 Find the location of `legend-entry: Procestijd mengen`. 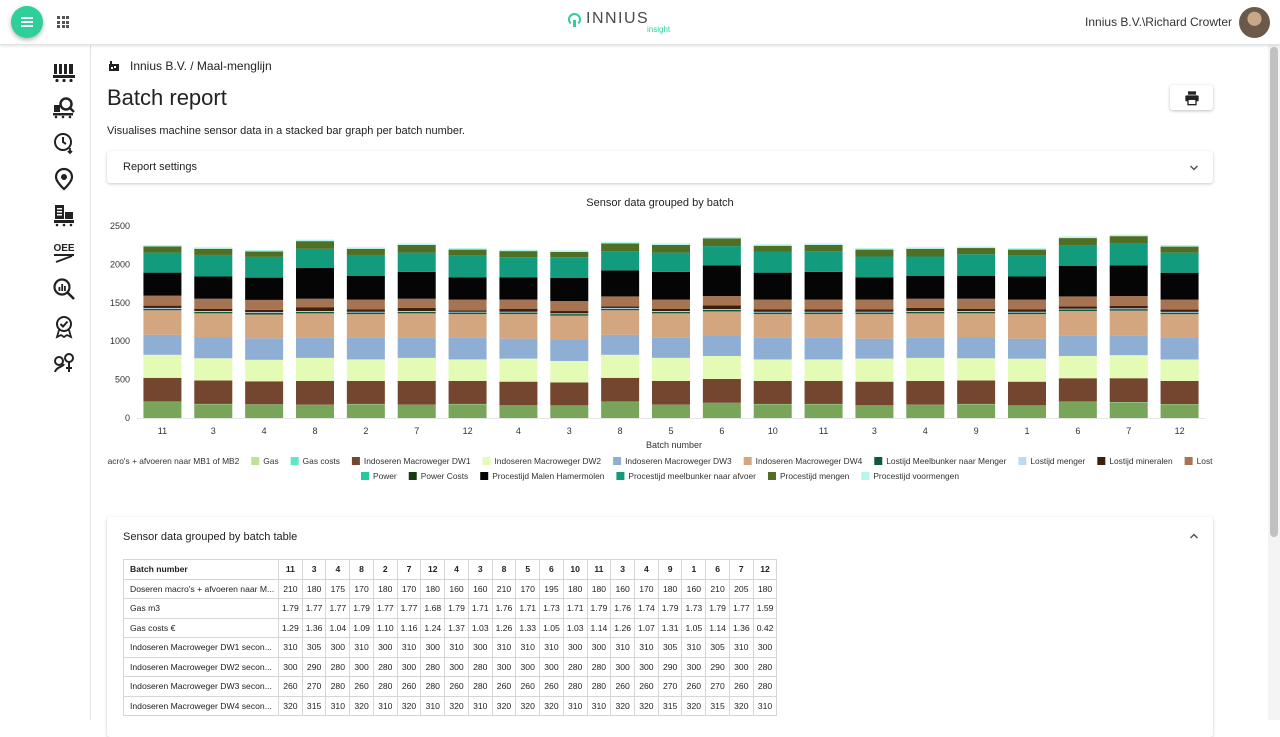

legend-entry: Procestijd mengen is located at coordinates (815, 476).